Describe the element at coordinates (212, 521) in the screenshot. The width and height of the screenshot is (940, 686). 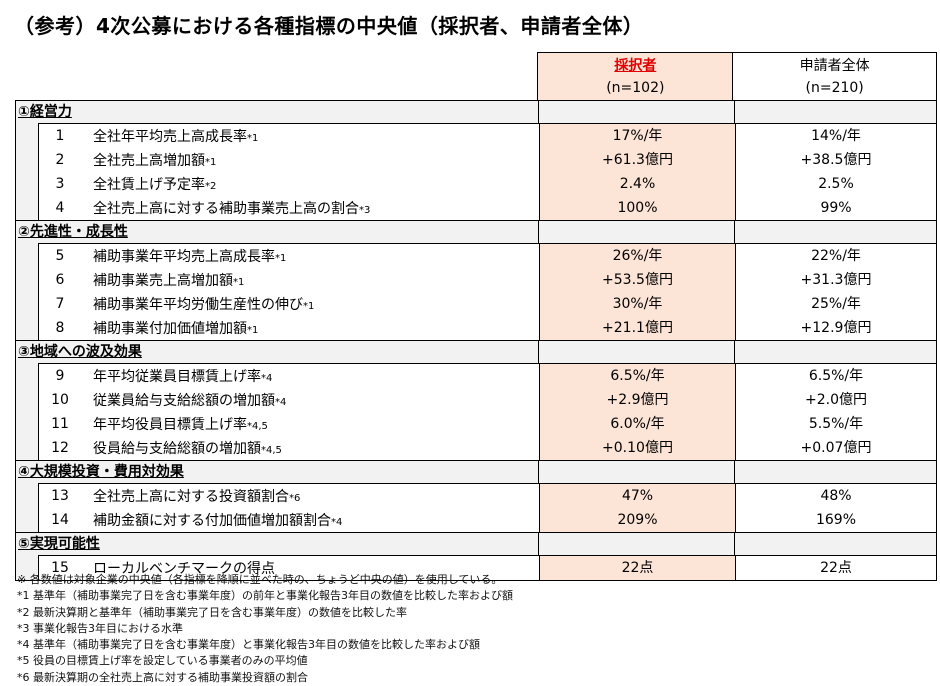
I see `indicator-name: 補助金額に対する付加価値増加額割合` at that location.